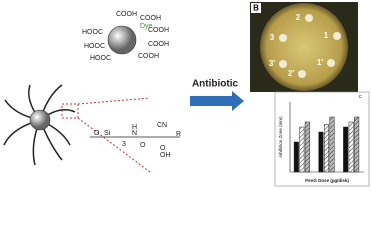 The width and height of the screenshot is (371, 240). I want to click on x-axis-label: PenG Dose (µg/disk), so click(327, 180).